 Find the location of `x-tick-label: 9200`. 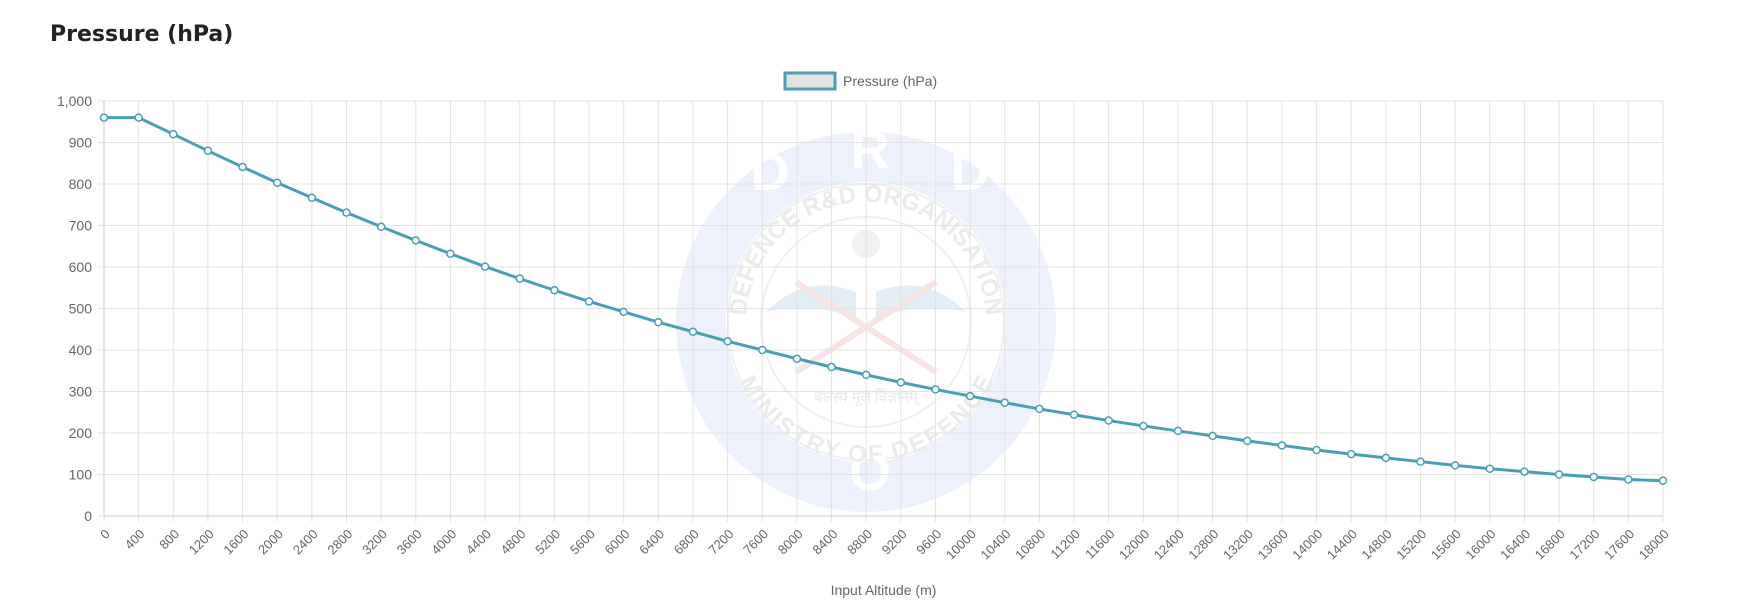

x-tick-label: 9200 is located at coordinates (894, 541).